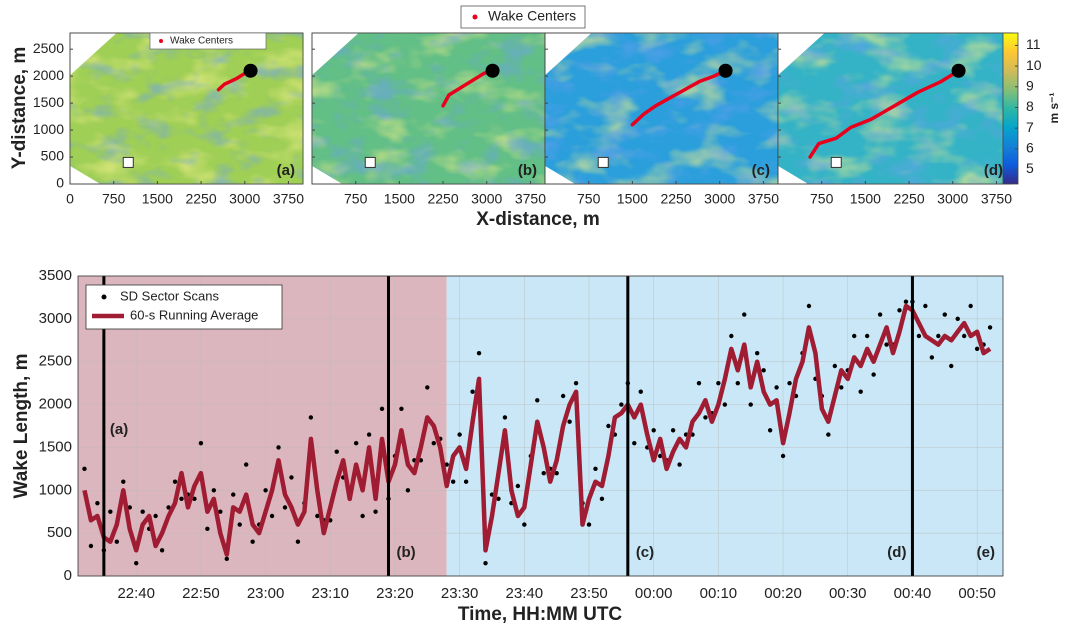 This screenshot has width=1065, height=626. I want to click on x-tick-label: 22:50, so click(201, 593).